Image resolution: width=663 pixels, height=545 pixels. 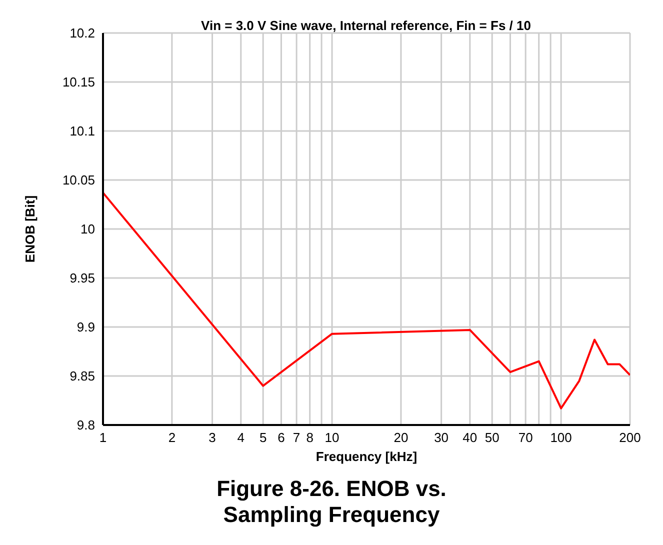 I want to click on y-tick-label: 10.1, so click(x=82, y=131).